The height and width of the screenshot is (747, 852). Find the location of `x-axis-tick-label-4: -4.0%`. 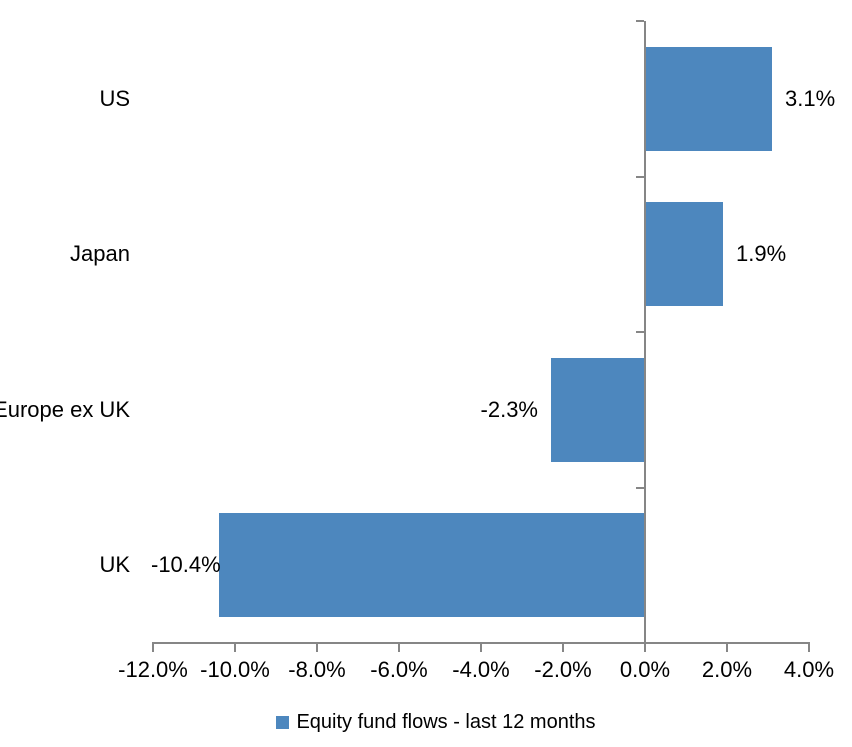

x-axis-tick-label-4: -4.0% is located at coordinates (481, 669).